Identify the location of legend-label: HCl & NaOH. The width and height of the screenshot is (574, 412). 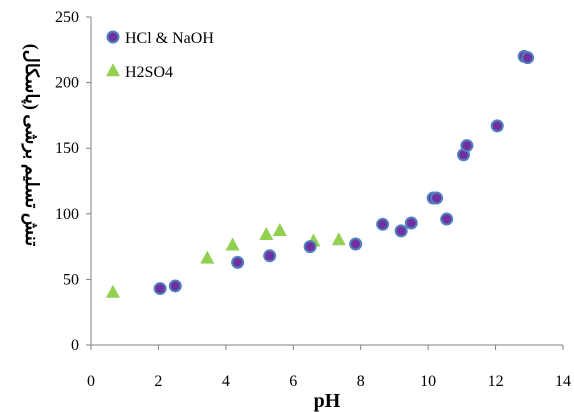
(169, 38).